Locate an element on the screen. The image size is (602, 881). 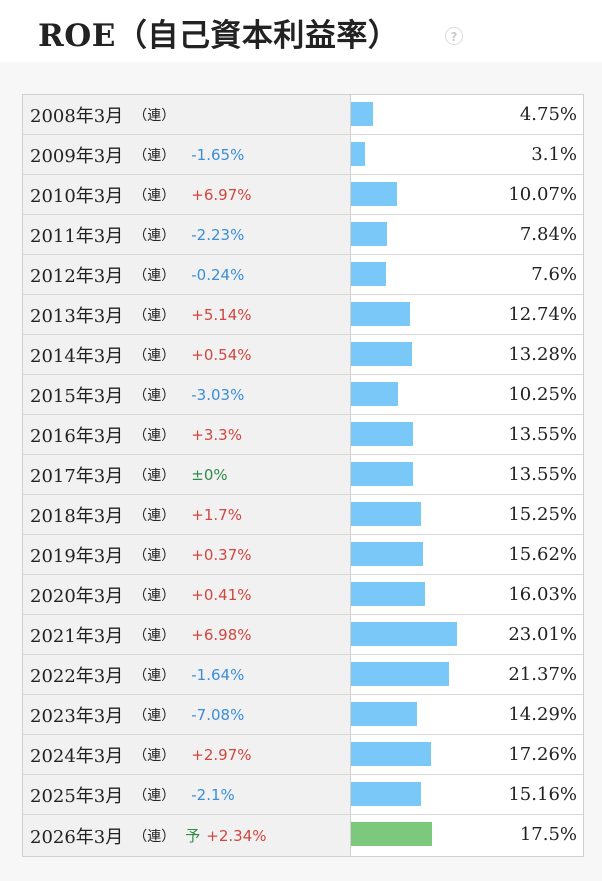
period-cell: 2026年3月 （連） 予 +2.34% is located at coordinates (187, 835).